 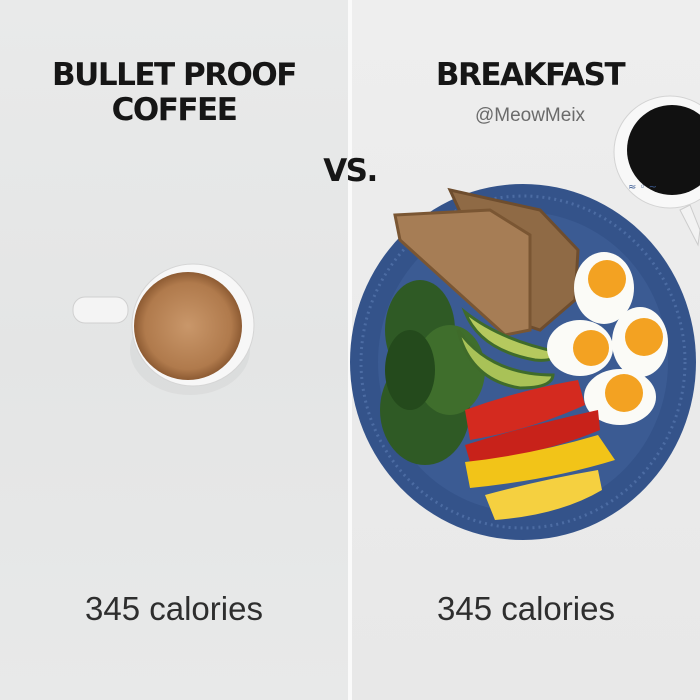 What do you see at coordinates (432, 372) in the screenshot?
I see `spinach` at bounding box center [432, 372].